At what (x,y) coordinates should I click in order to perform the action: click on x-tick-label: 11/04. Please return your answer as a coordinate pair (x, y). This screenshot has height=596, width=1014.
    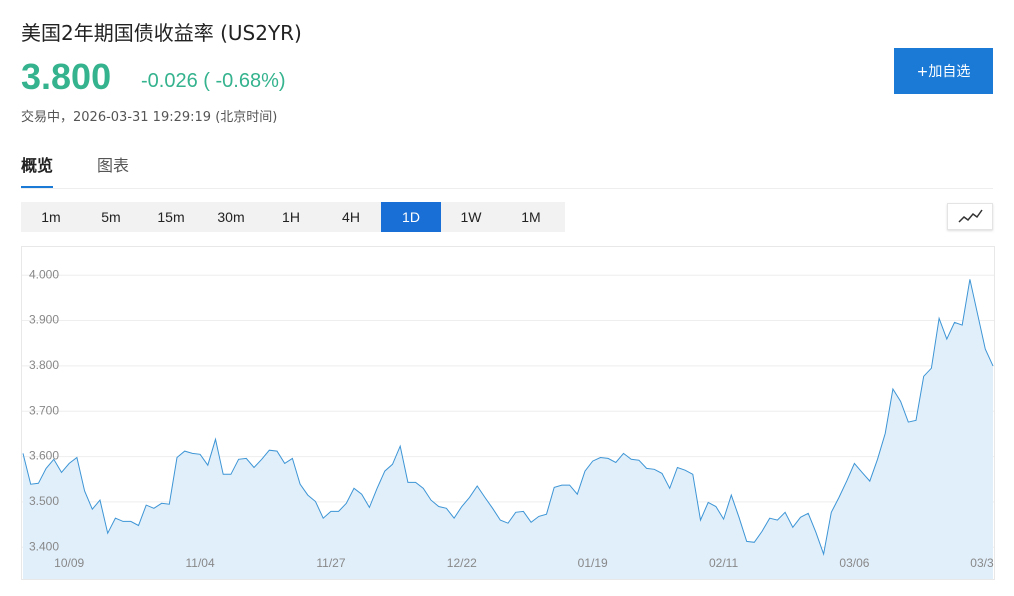
    Looking at the image, I should click on (199, 563).